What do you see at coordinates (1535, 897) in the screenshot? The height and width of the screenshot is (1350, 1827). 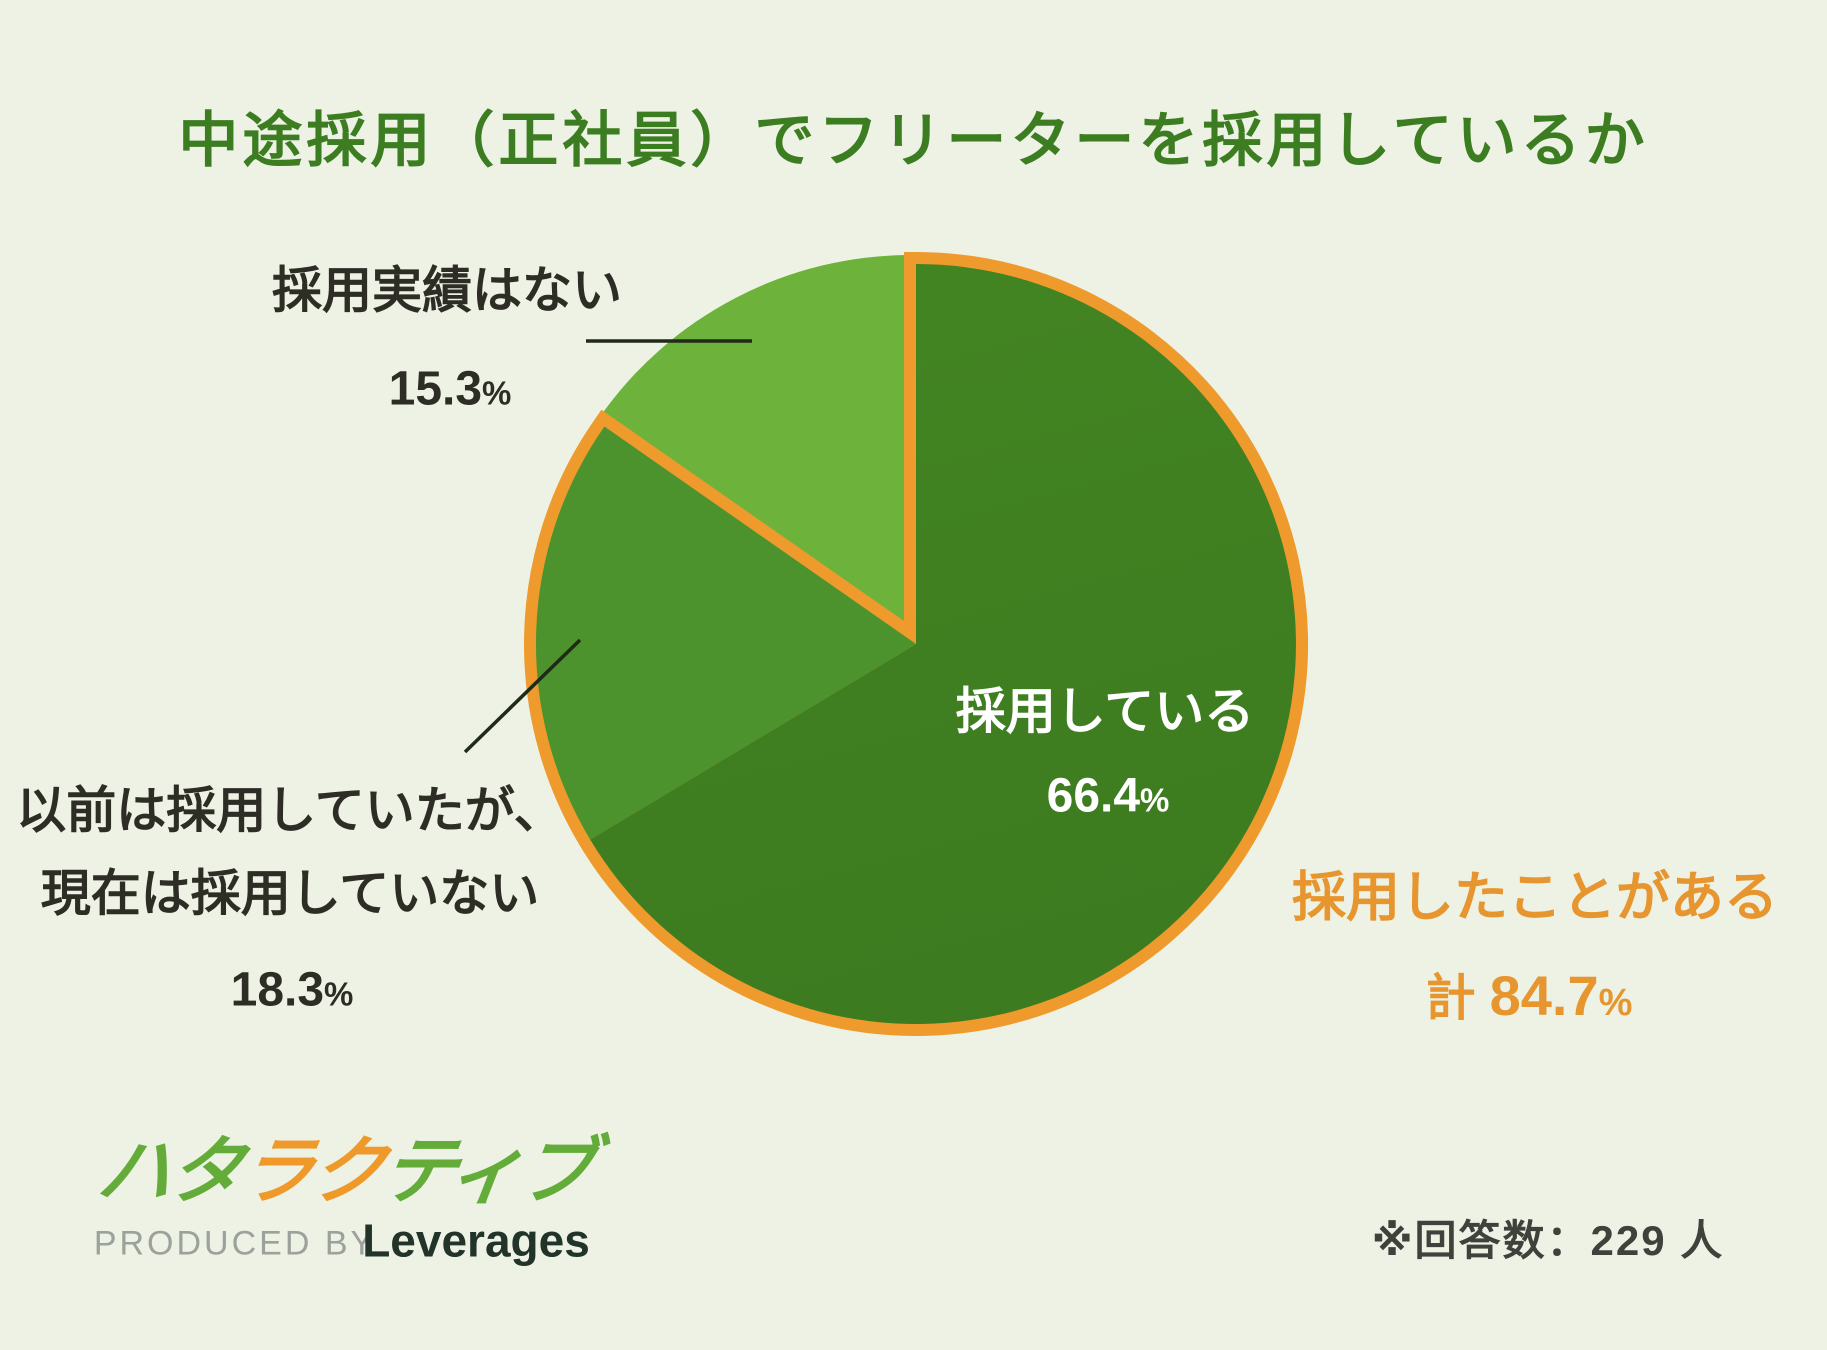 I see `annotation-hired-total-text: 採用したことがある` at bounding box center [1535, 897].